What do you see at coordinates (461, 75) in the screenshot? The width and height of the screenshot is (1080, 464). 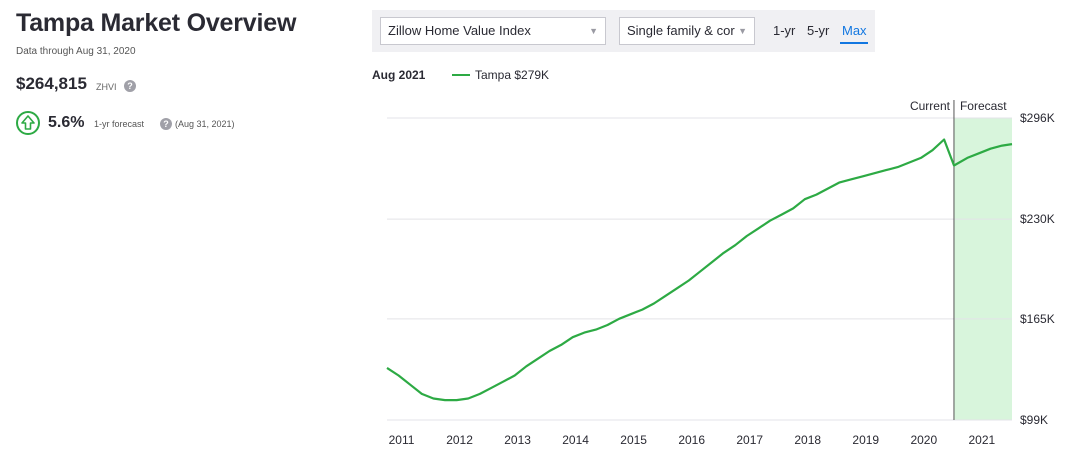 I see `legend-swatch` at bounding box center [461, 75].